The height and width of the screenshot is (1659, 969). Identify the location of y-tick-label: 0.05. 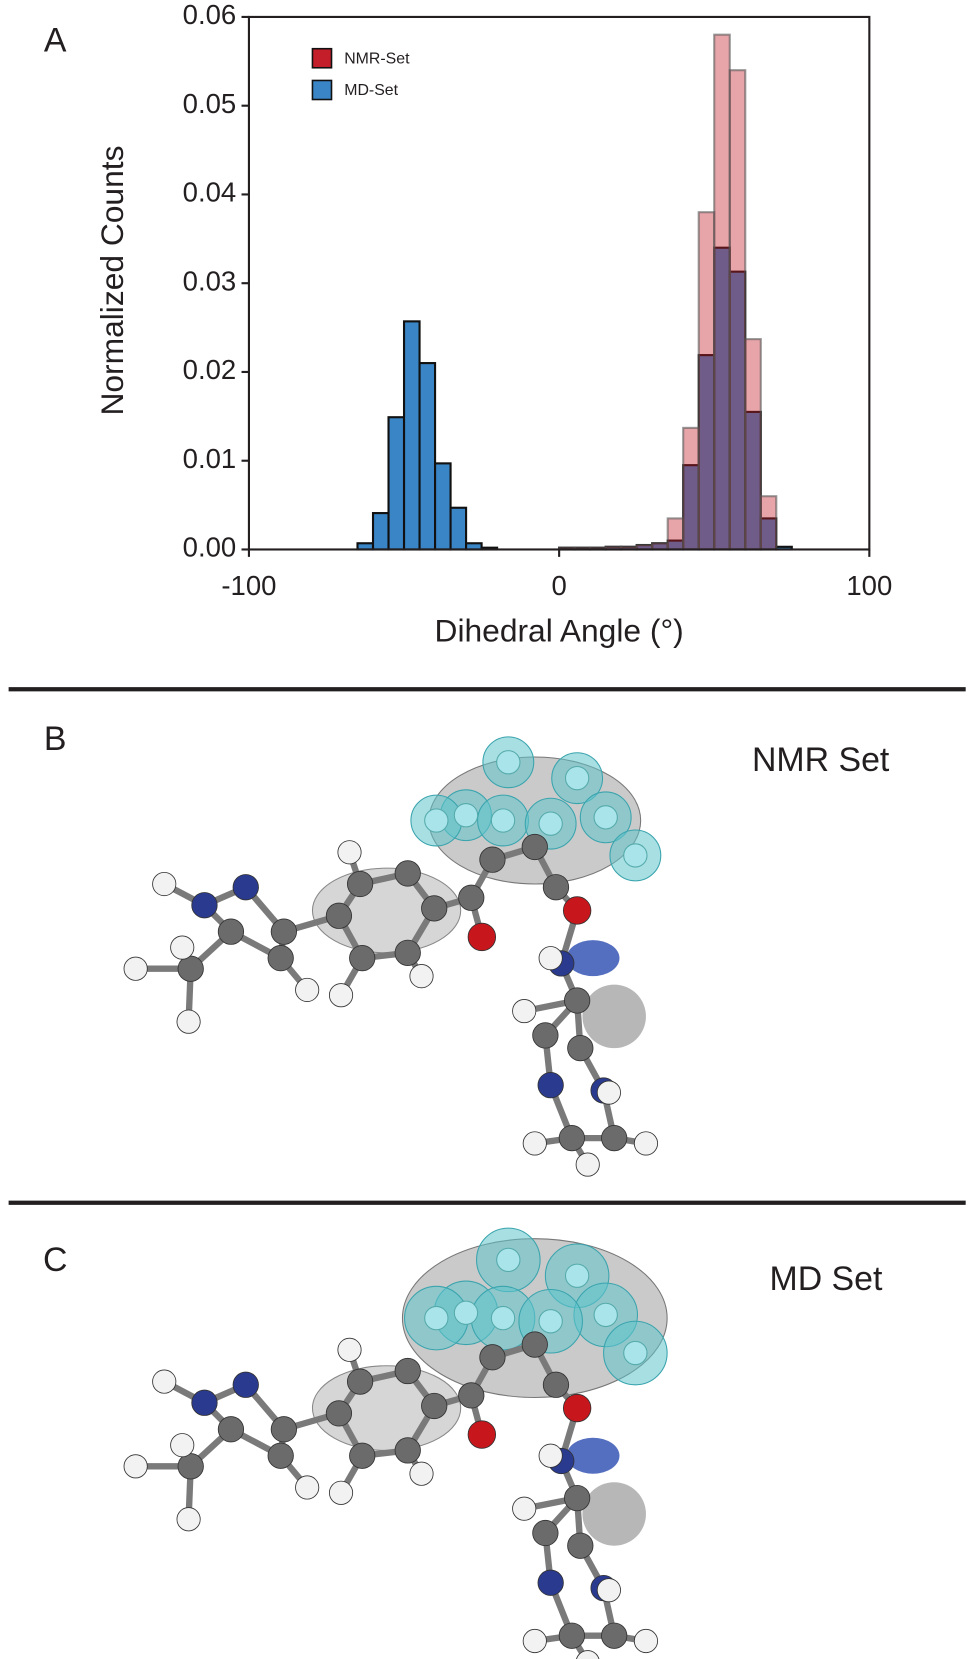
(210, 103).